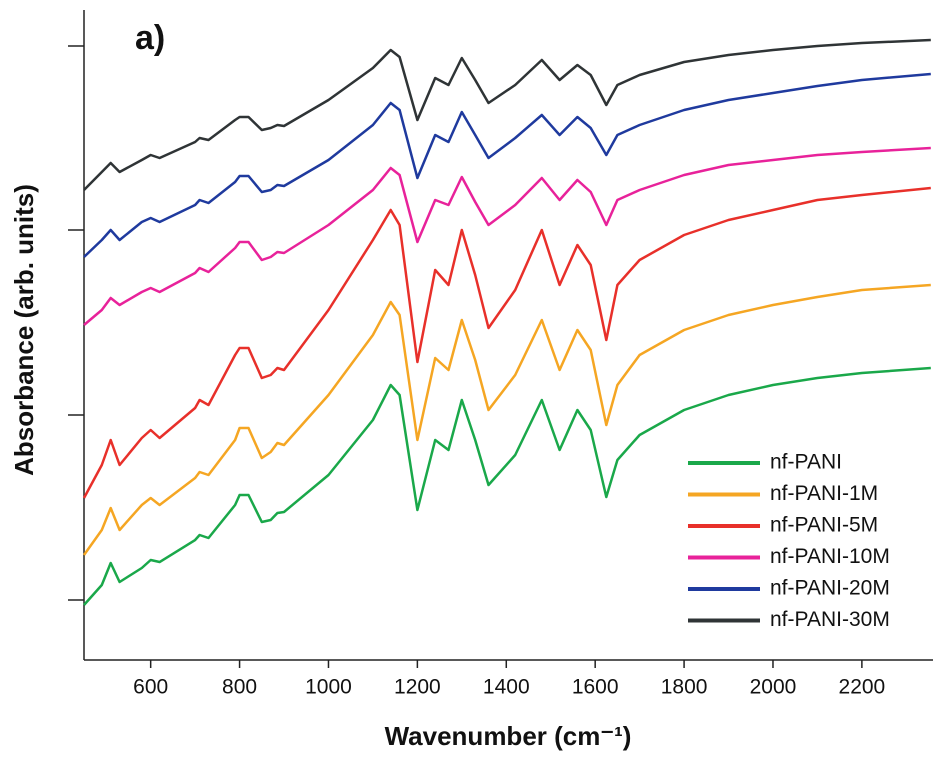 This screenshot has height=760, width=947. What do you see at coordinates (508, 736) in the screenshot?
I see `x-axis-title: Wavenumber (cm⁻¹)` at bounding box center [508, 736].